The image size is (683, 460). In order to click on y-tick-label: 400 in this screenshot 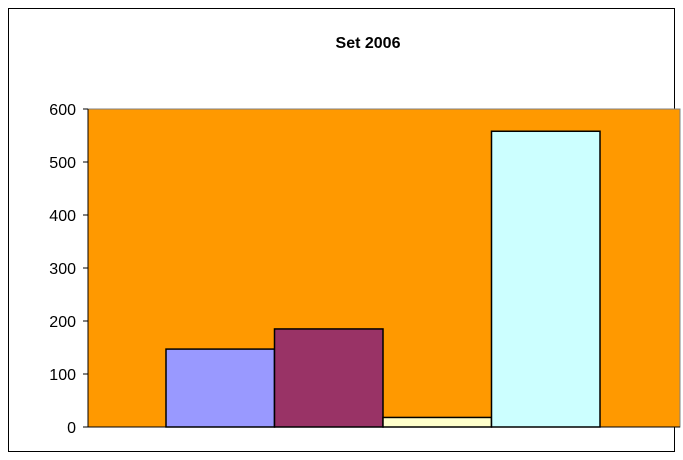, I will do `click(62, 216)`.